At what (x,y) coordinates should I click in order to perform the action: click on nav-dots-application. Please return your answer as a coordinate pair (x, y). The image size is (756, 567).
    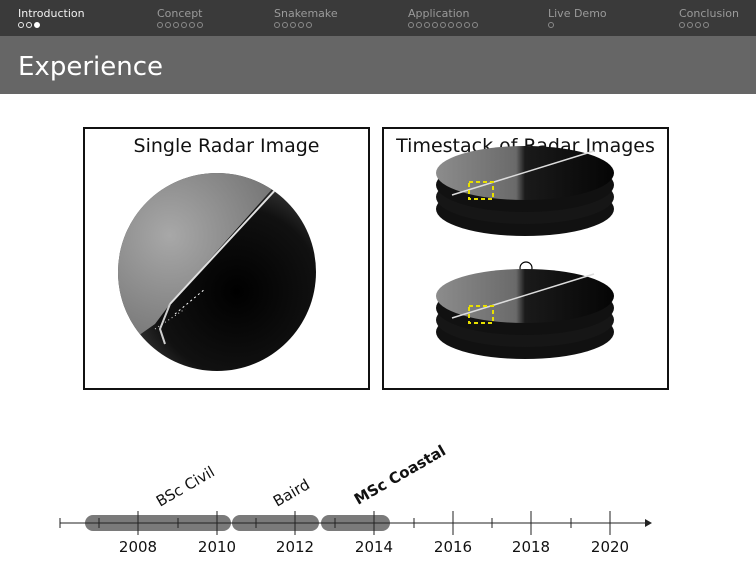
    Looking at the image, I should click on (443, 26).